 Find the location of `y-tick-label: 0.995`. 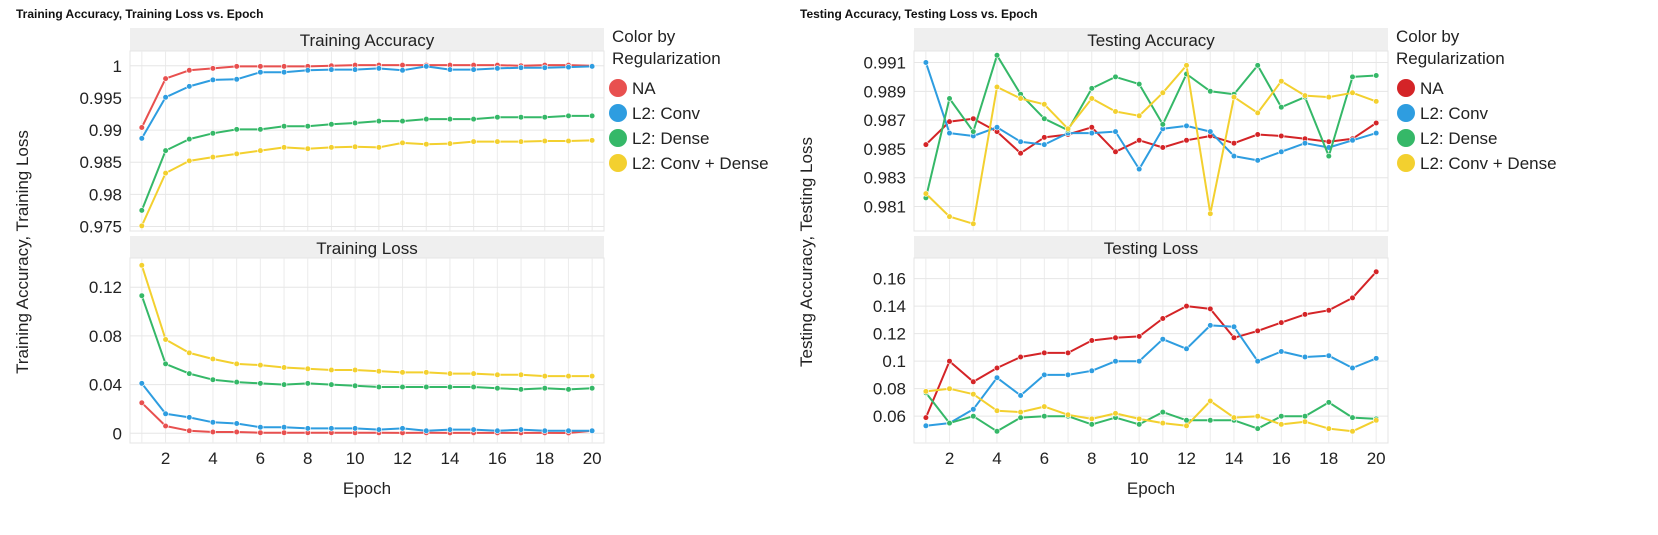

y-tick-label: 0.995 is located at coordinates (100, 98).